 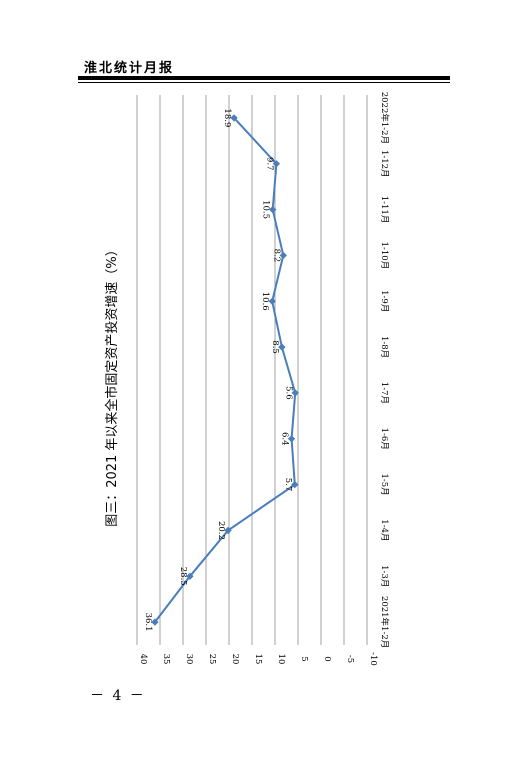 I want to click on data-label: 36.1, so click(x=148, y=622).